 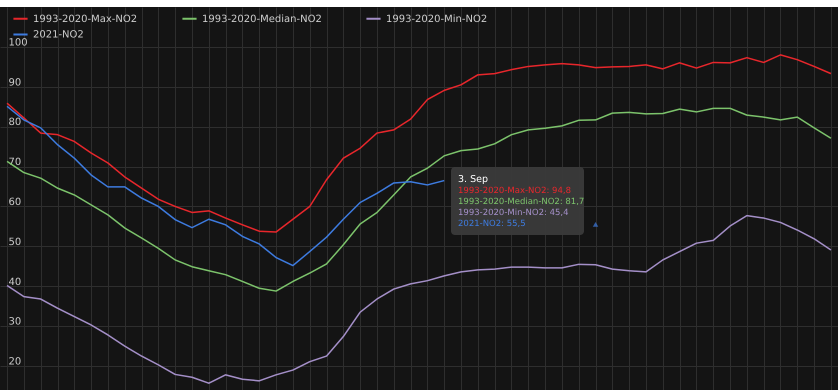 I want to click on legend-label: 2021-NO2, so click(x=58, y=35).